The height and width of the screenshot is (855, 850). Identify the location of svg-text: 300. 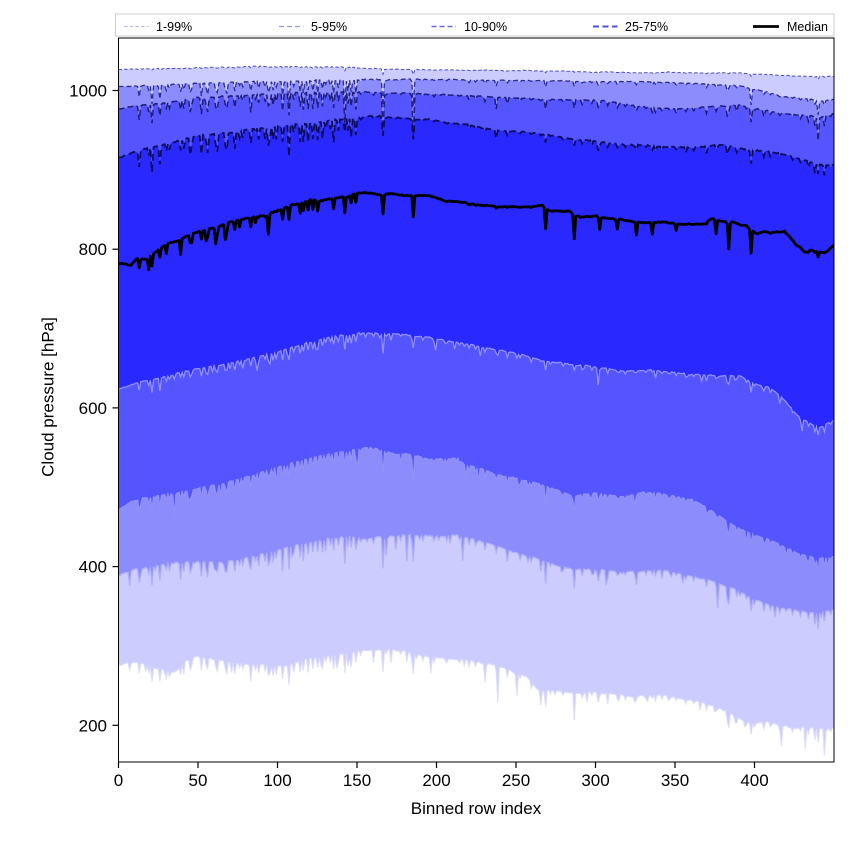
(595, 780).